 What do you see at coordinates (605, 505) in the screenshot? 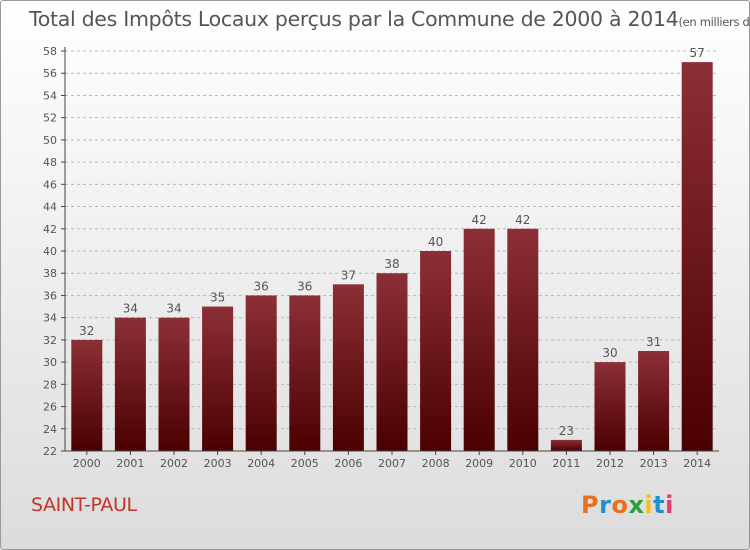
I see `logo-letter: r` at bounding box center [605, 505].